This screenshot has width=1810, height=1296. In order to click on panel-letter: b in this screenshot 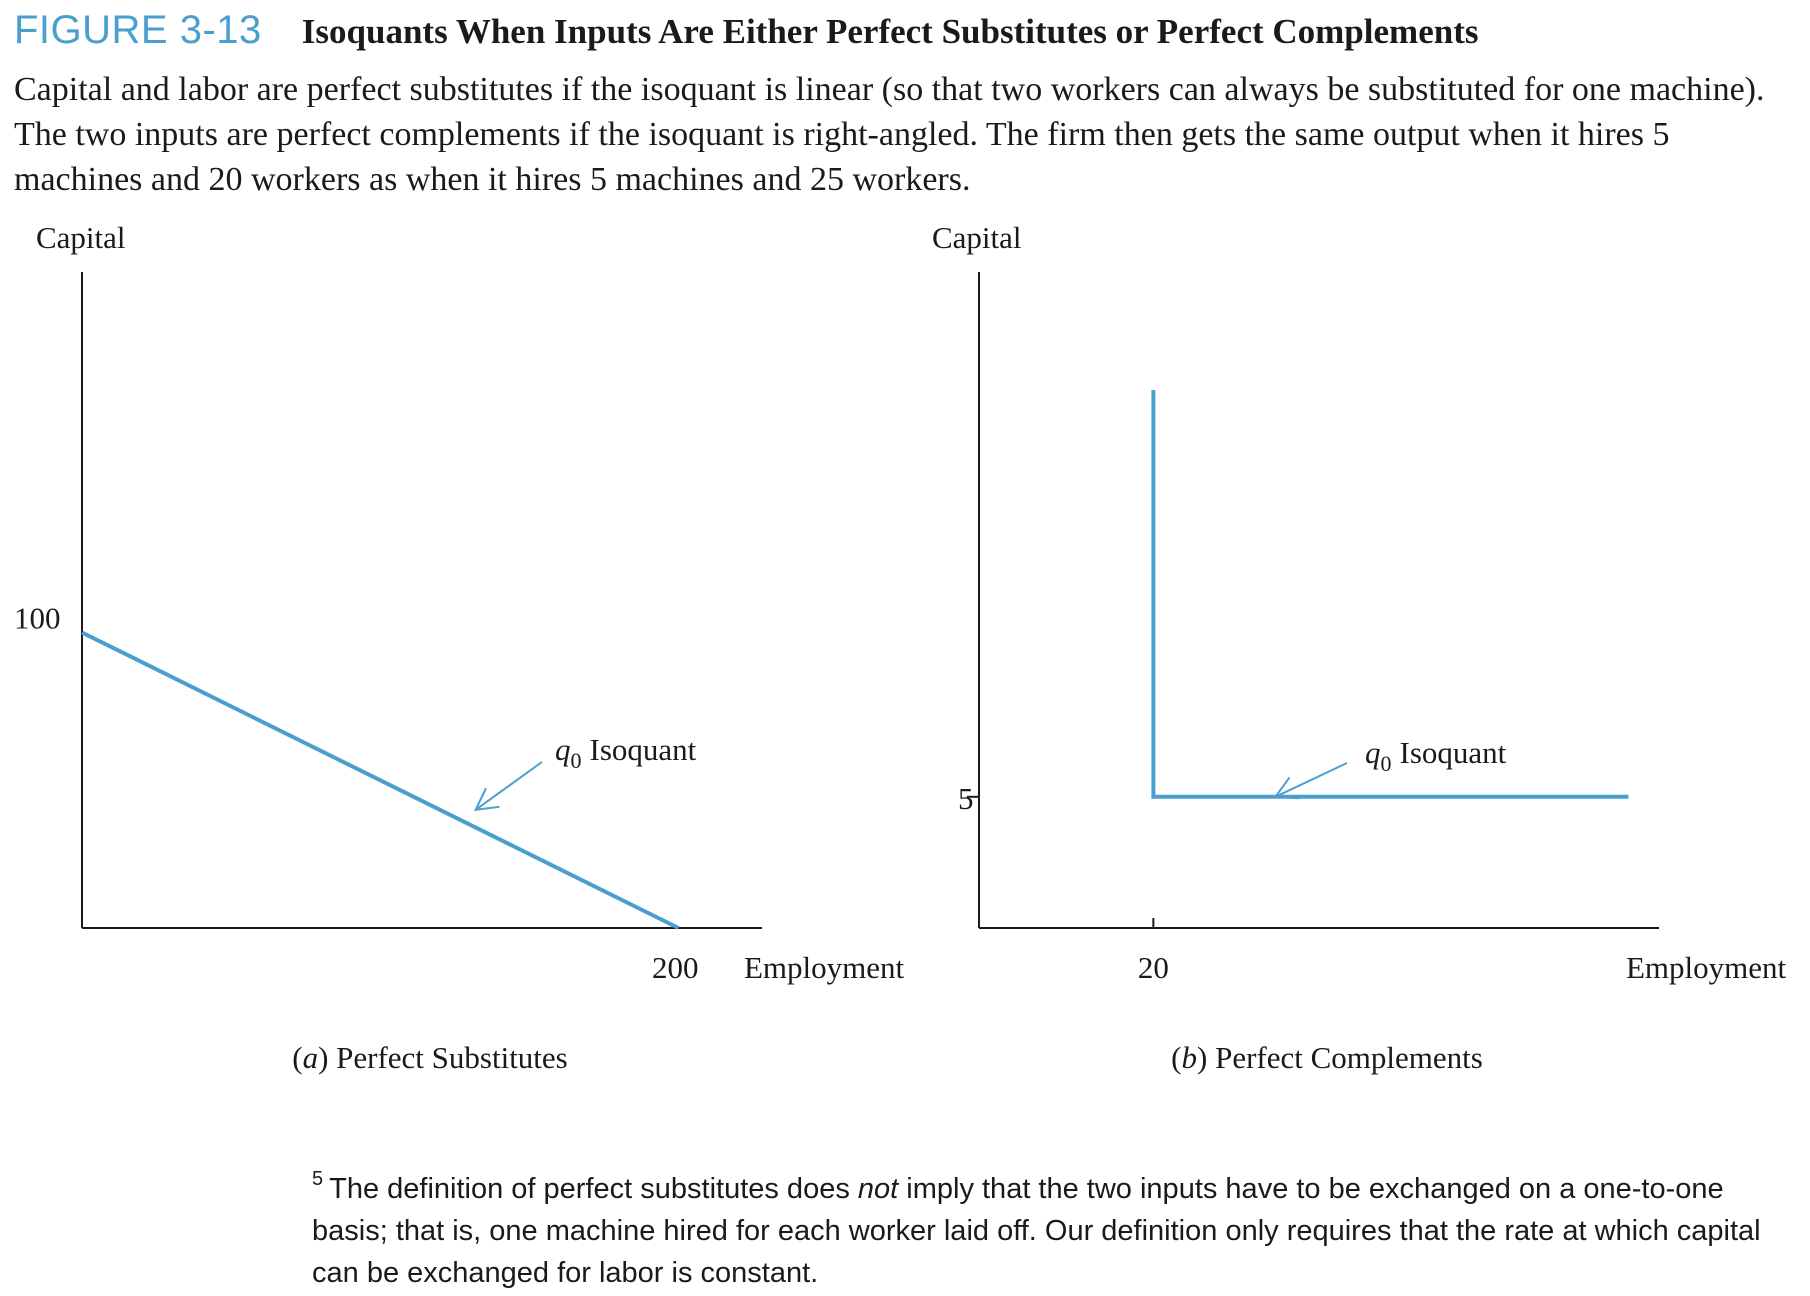, I will do `click(1190, 1057)`.